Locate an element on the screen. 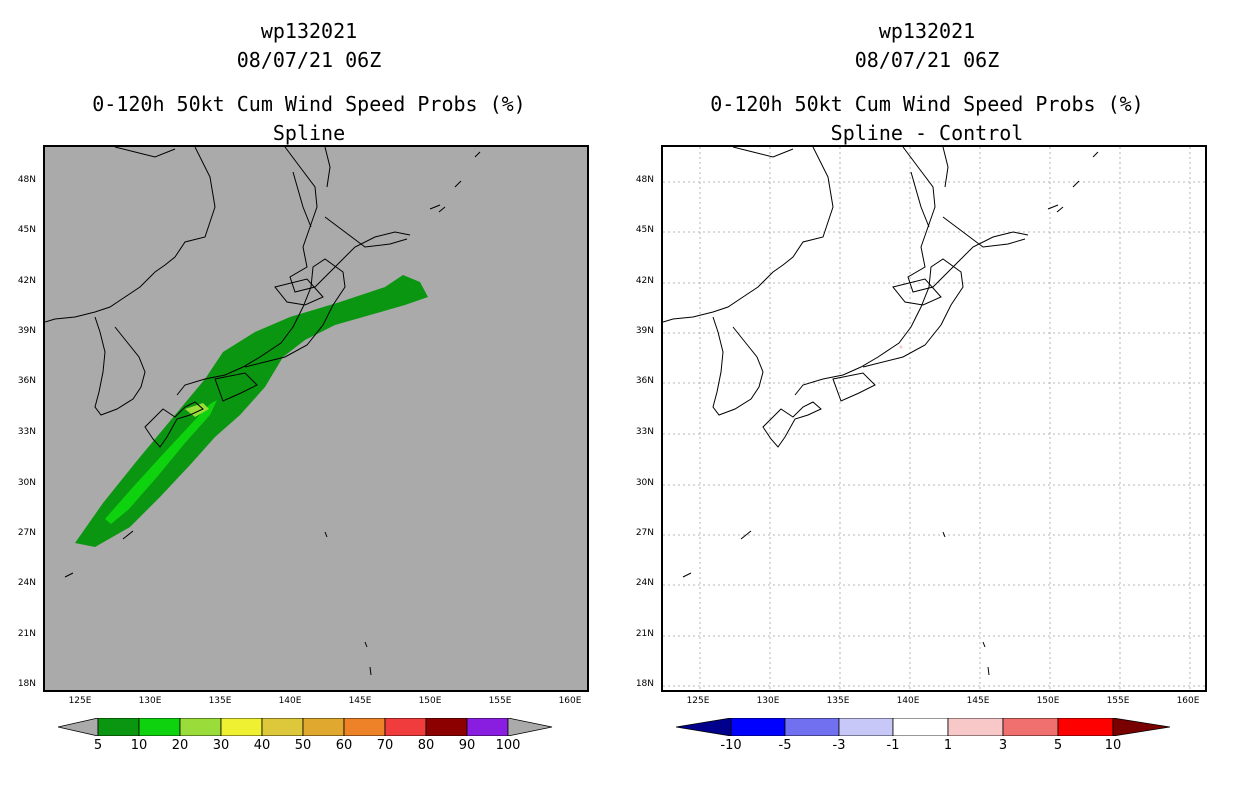  colorbar-label: 1 is located at coordinates (948, 745).